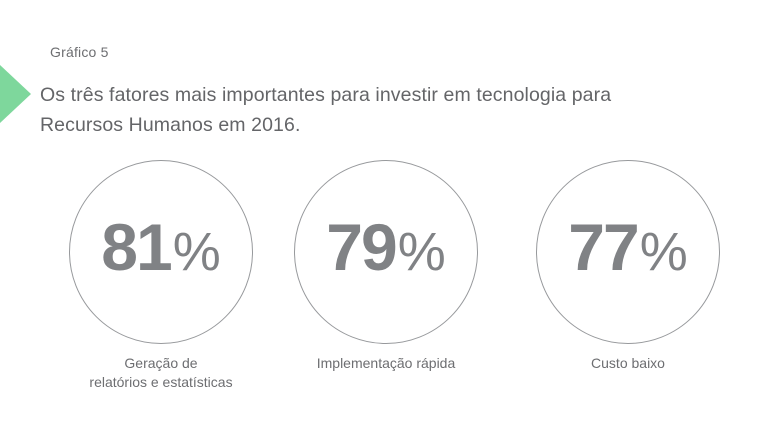 This screenshot has width=770, height=440. I want to click on stat-number: 79%, so click(385, 247).